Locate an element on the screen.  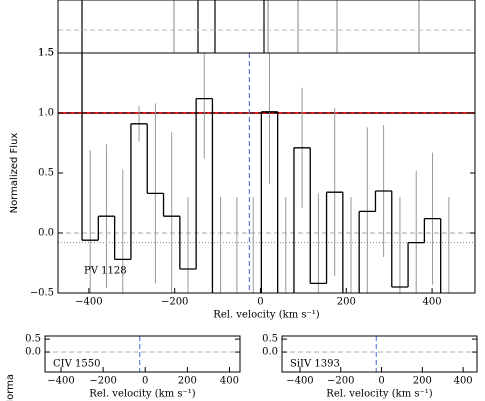
y-axis-label: Normalized Flux is located at coordinates (14, 173).